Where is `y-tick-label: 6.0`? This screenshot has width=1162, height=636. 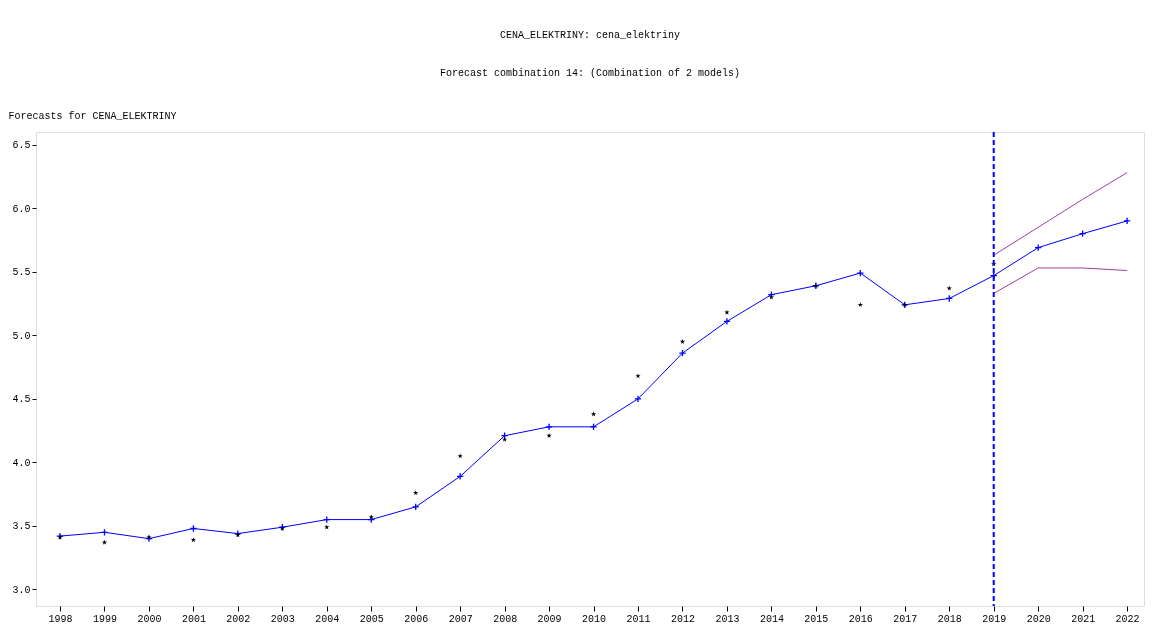
y-tick-label: 6.0 is located at coordinates (21, 209).